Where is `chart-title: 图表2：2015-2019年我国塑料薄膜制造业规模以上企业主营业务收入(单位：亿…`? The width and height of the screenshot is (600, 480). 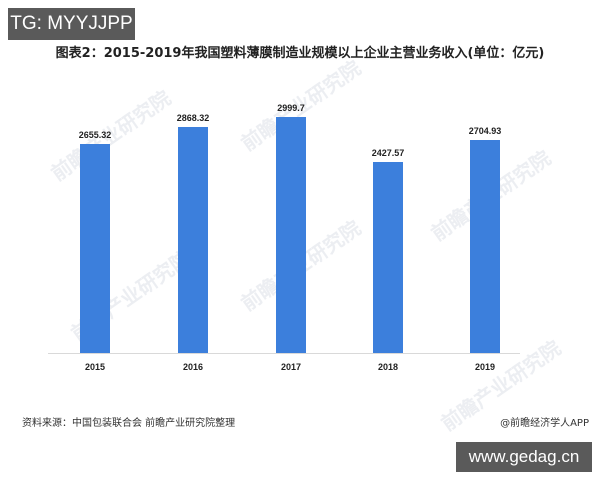
chart-title: 图表2：2015-2019年我国塑料薄膜制造业规模以上企业主营业务收入(单位：亿… is located at coordinates (300, 53).